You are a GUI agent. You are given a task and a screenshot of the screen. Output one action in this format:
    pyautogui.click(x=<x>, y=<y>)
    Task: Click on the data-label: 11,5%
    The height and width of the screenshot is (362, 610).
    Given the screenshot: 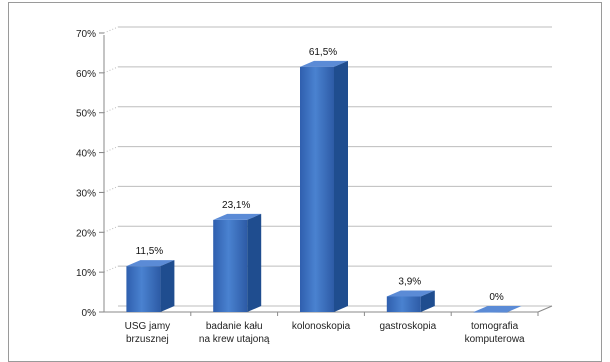 What is the action you would take?
    pyautogui.click(x=150, y=251)
    